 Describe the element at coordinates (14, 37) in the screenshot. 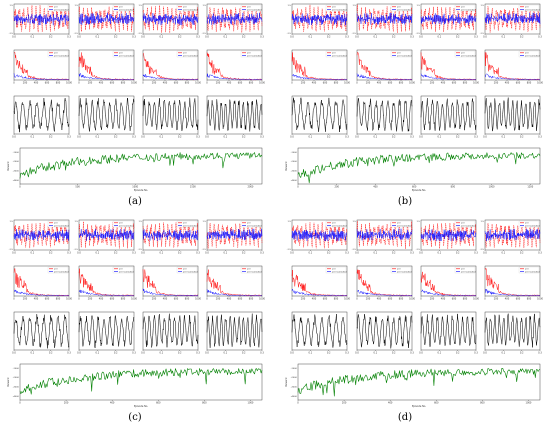

I see `row1-xtick-label: 0.0` at that location.